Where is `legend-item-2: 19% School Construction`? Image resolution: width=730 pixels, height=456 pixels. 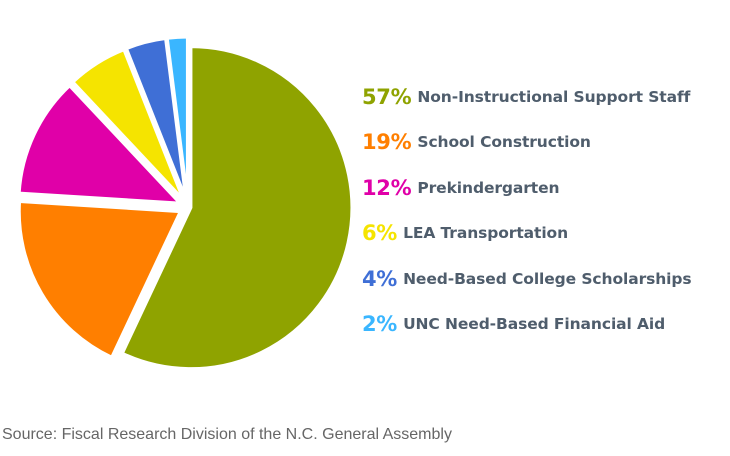
legend-item-2: 19% School Construction is located at coordinates (546, 143).